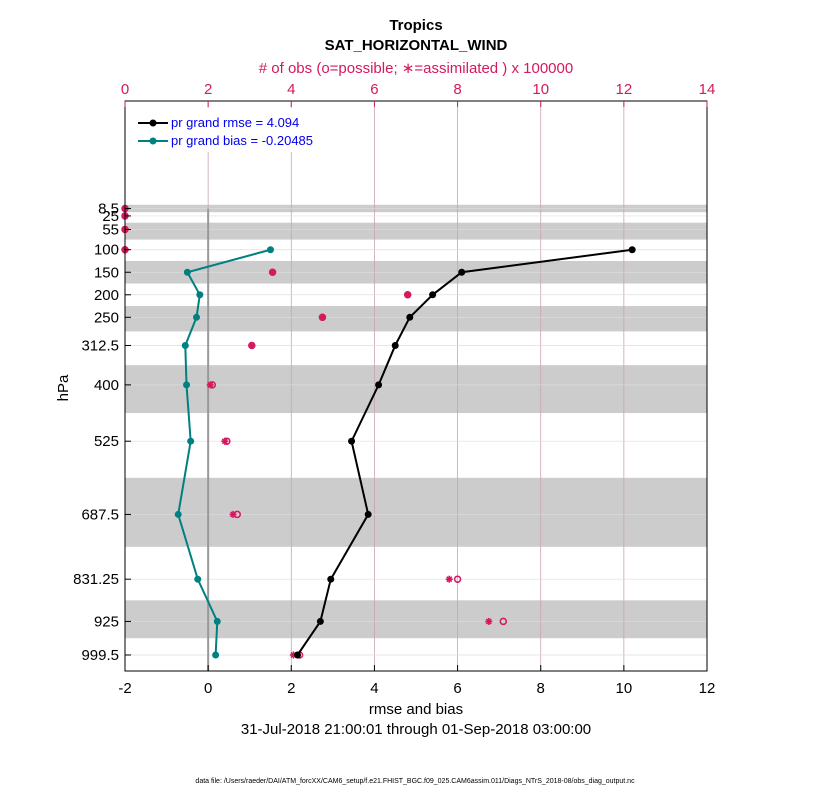  I want to click on y-tick-label-100: 100, so click(106, 250).